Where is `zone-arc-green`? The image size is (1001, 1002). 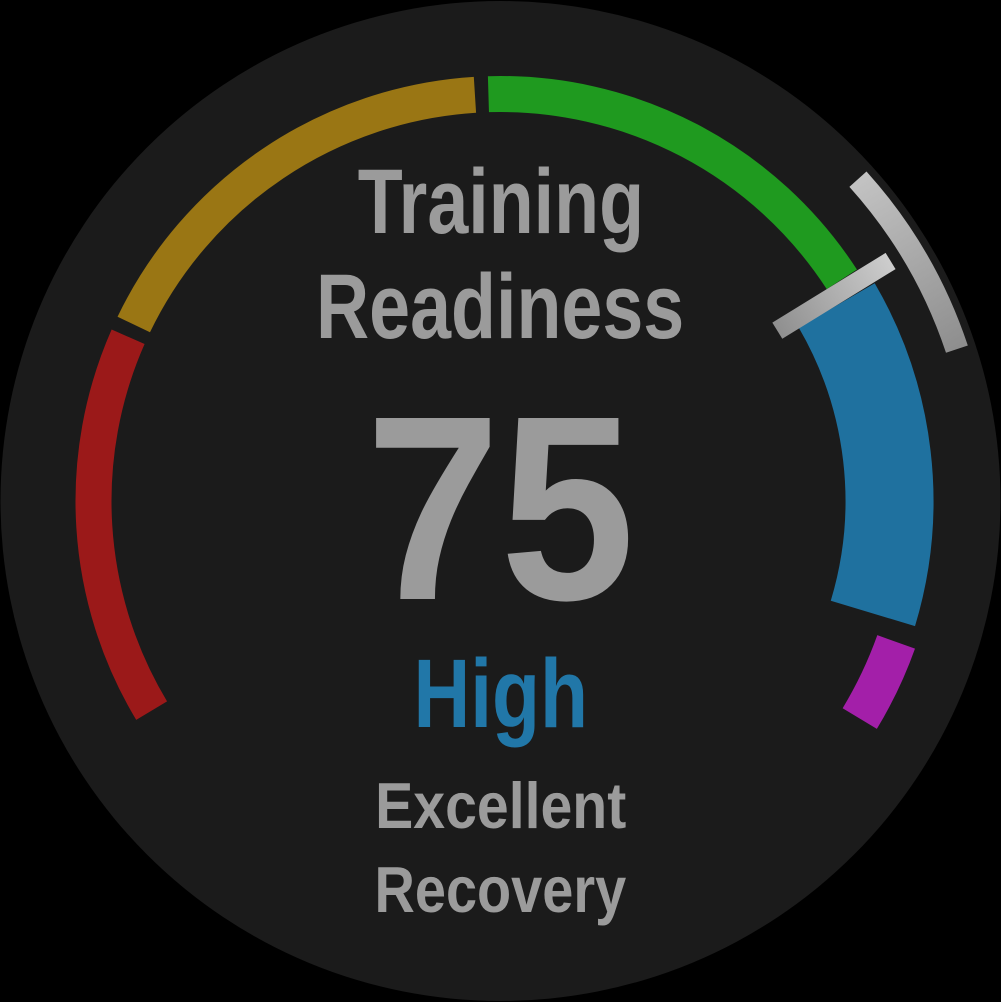 zone-arc-green is located at coordinates (672, 183).